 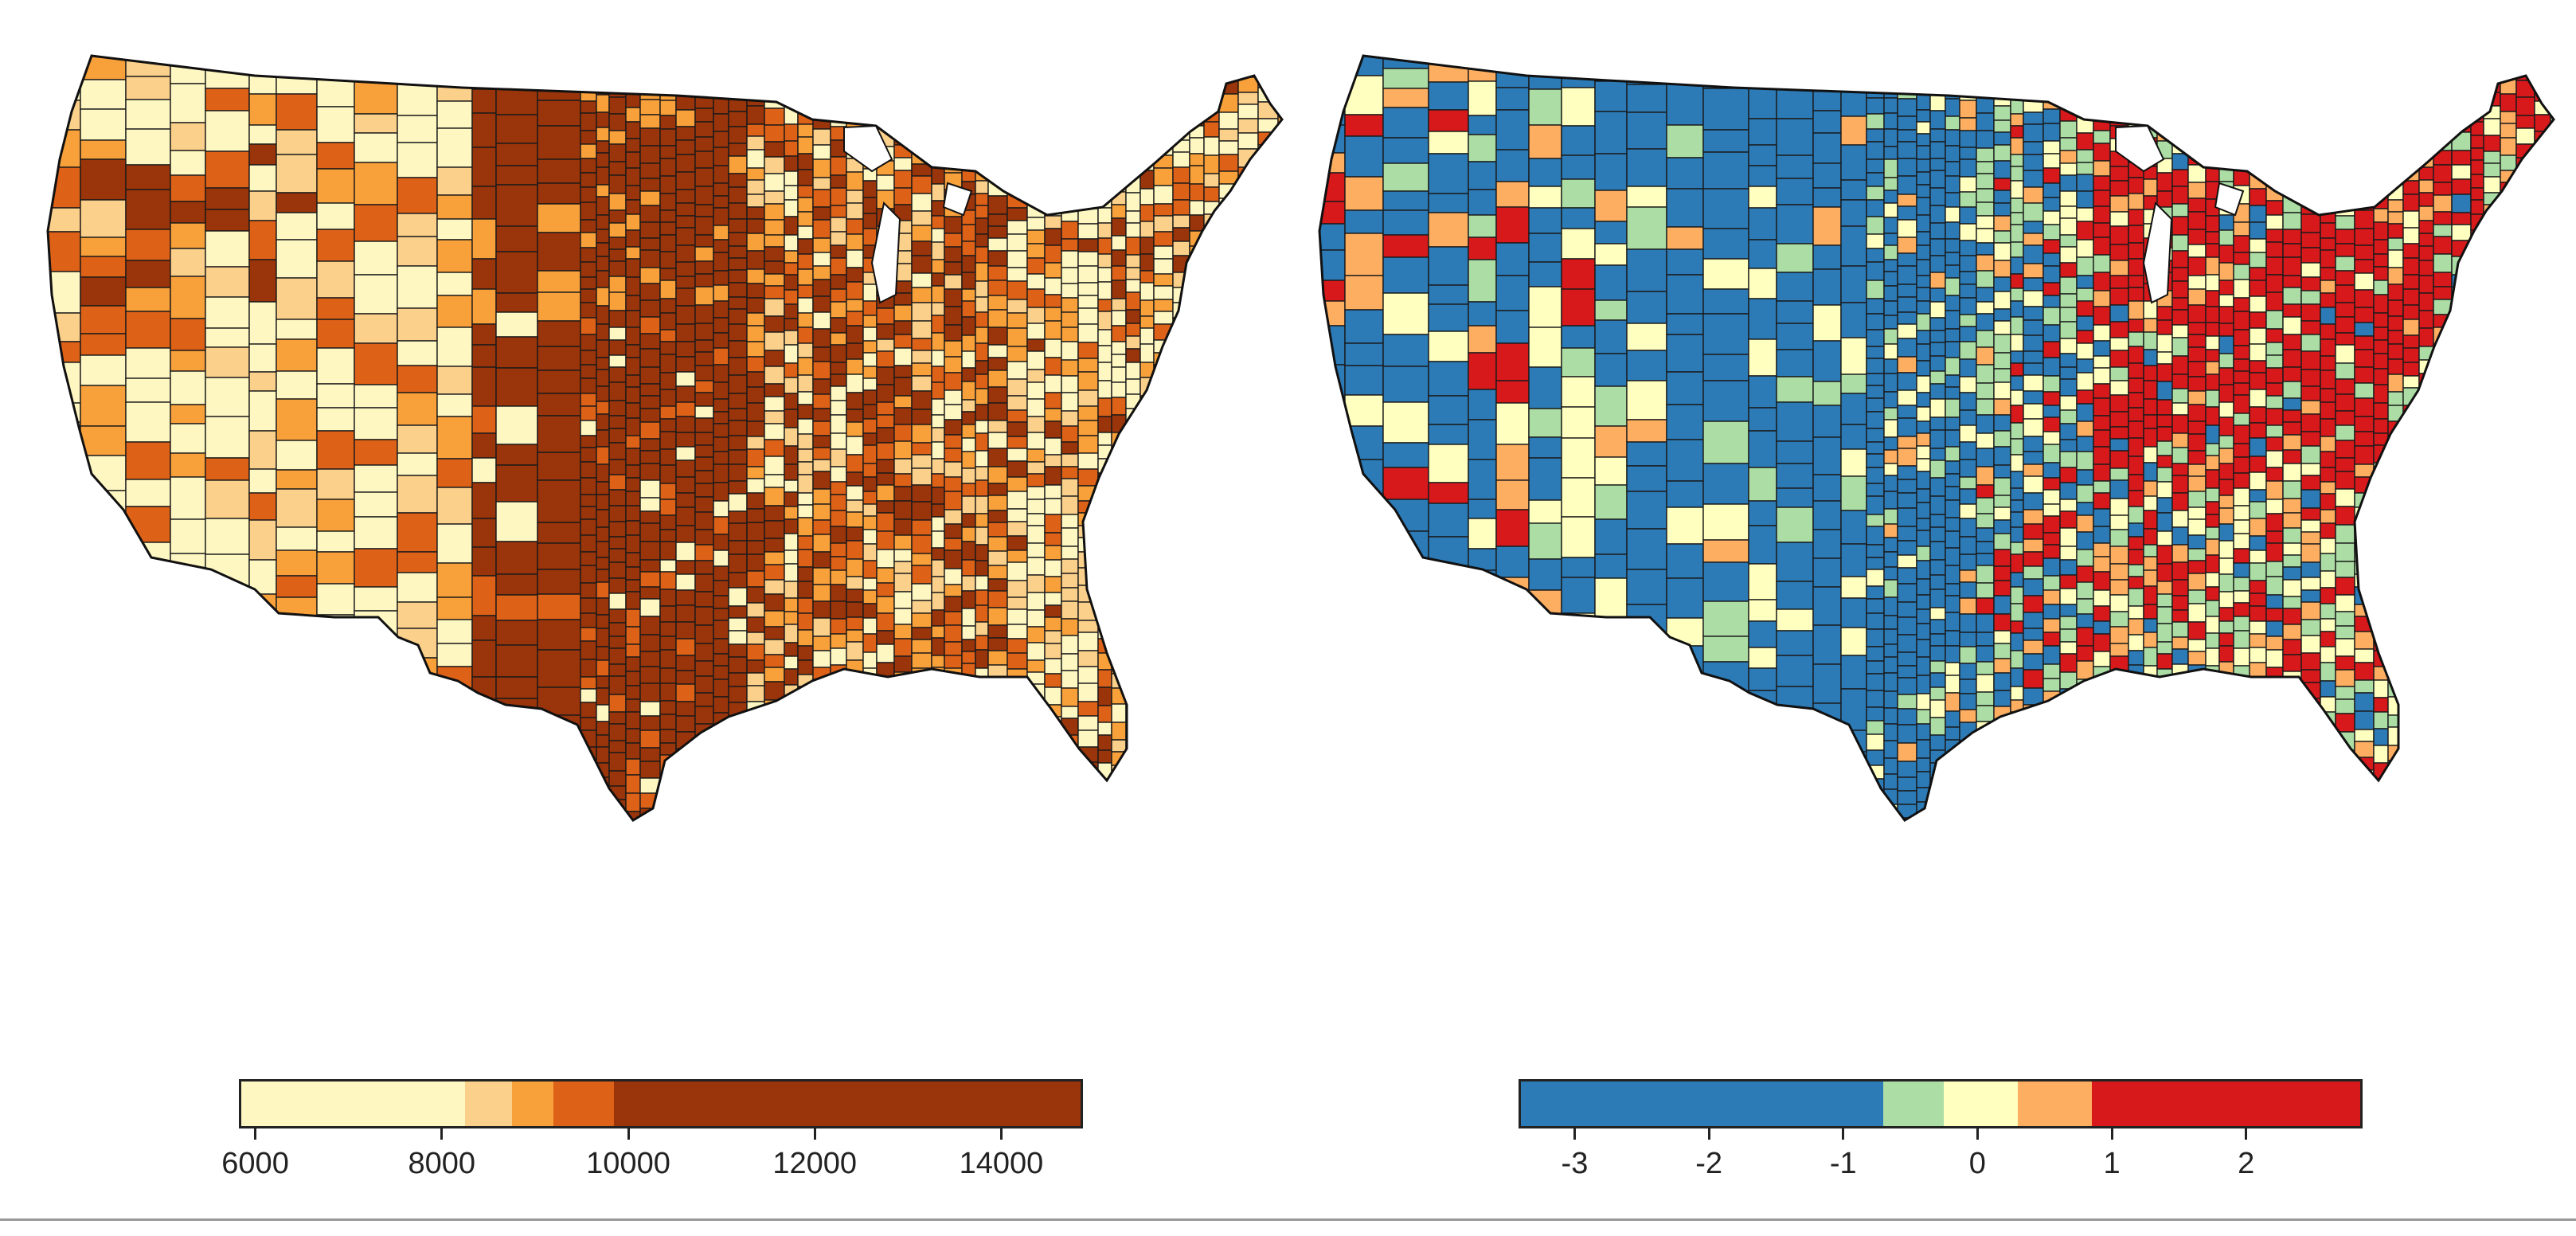 What do you see at coordinates (442, 1163) in the screenshot?
I see `legend-tick-label: 8000` at bounding box center [442, 1163].